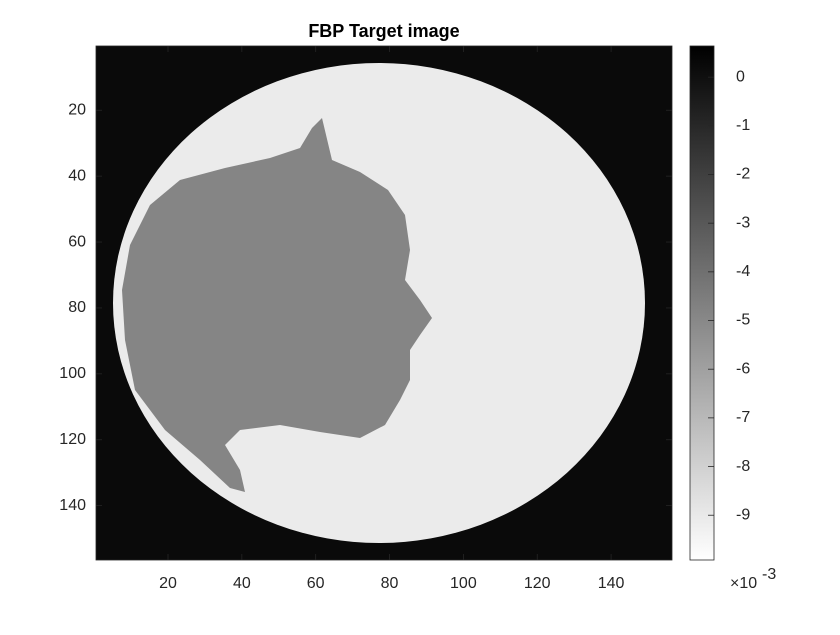 The width and height of the screenshot is (840, 635). Describe the element at coordinates (743, 417) in the screenshot. I see `colorbar-tick-label: -7` at that location.